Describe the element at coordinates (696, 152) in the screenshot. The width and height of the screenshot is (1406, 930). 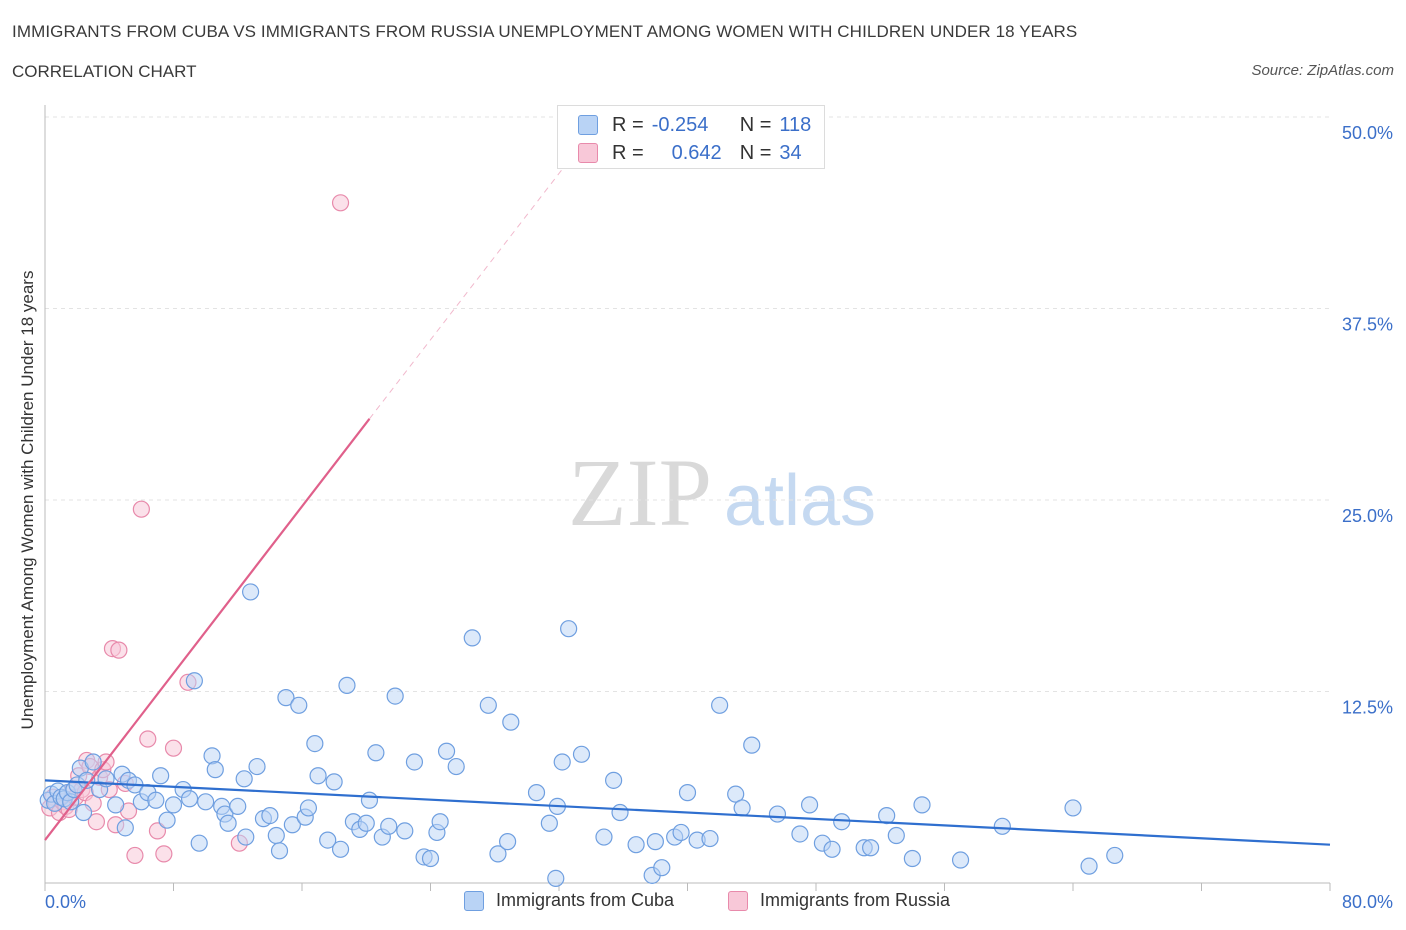
I see `russia-r-value: 0.642` at that location.